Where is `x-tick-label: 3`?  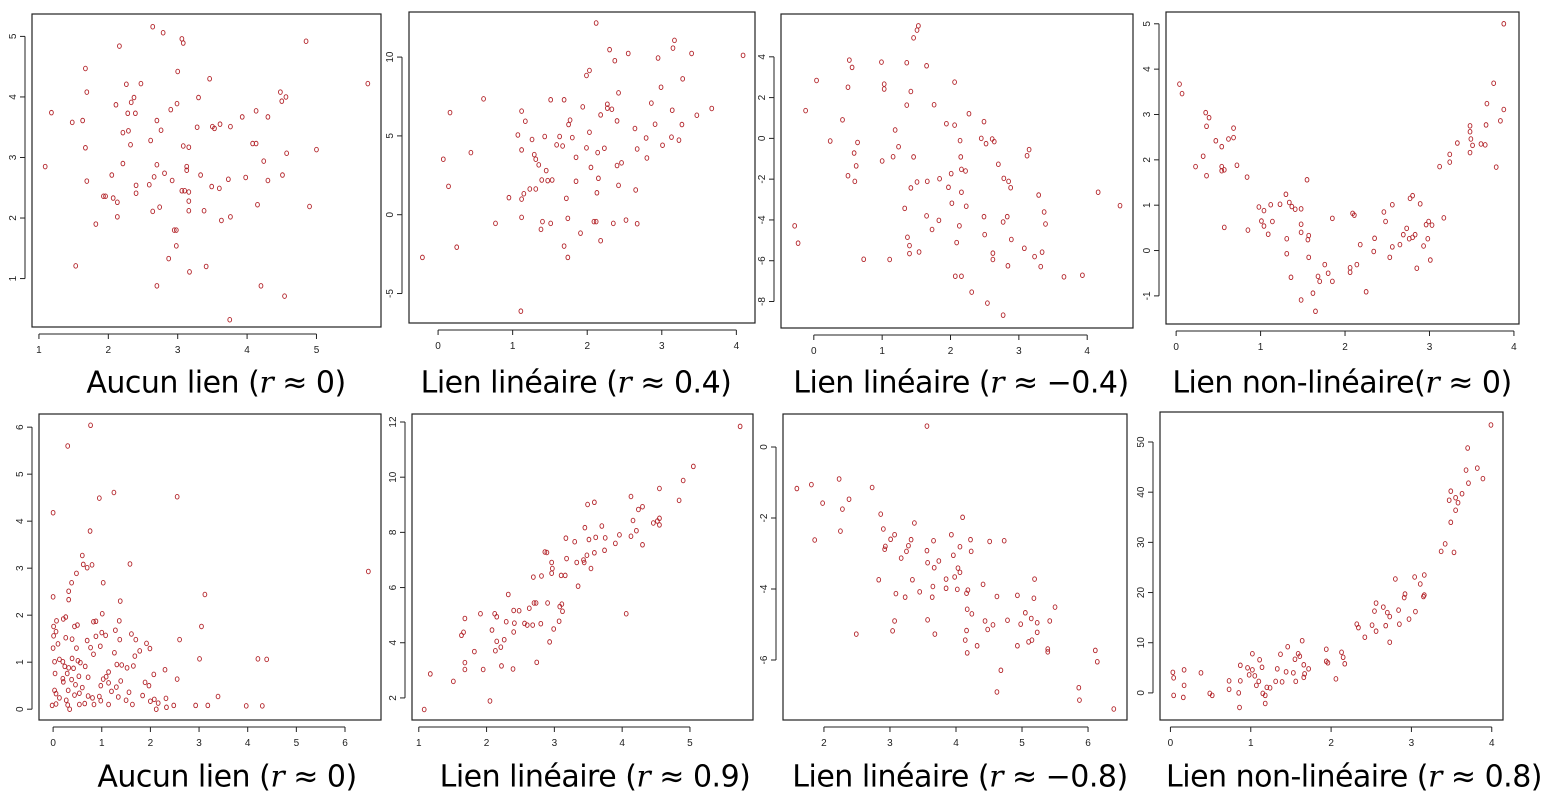 x-tick-label: 3 is located at coordinates (1430, 347).